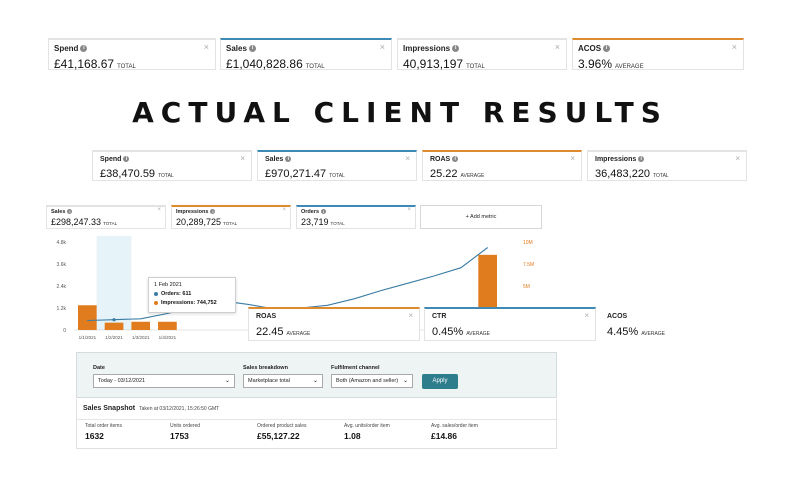 Image resolution: width=800 pixels, height=480 pixels. Describe the element at coordinates (594, 48) in the screenshot. I see `metric-label: ACOS i` at that location.